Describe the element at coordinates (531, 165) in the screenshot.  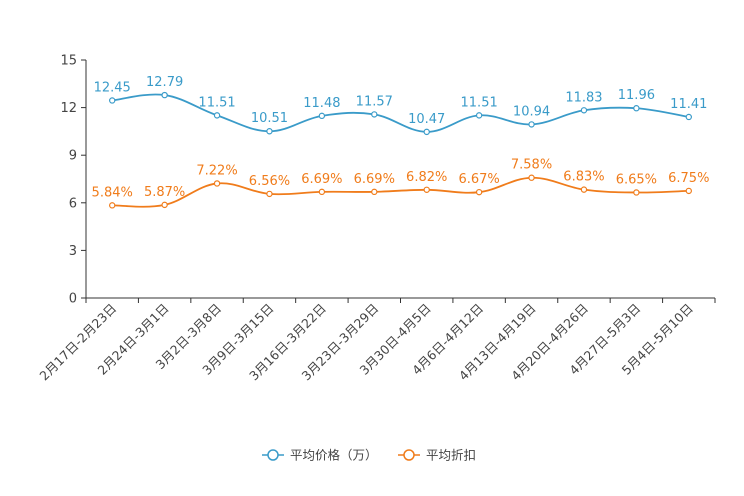
I see `data-label: 7.58%` at that location.